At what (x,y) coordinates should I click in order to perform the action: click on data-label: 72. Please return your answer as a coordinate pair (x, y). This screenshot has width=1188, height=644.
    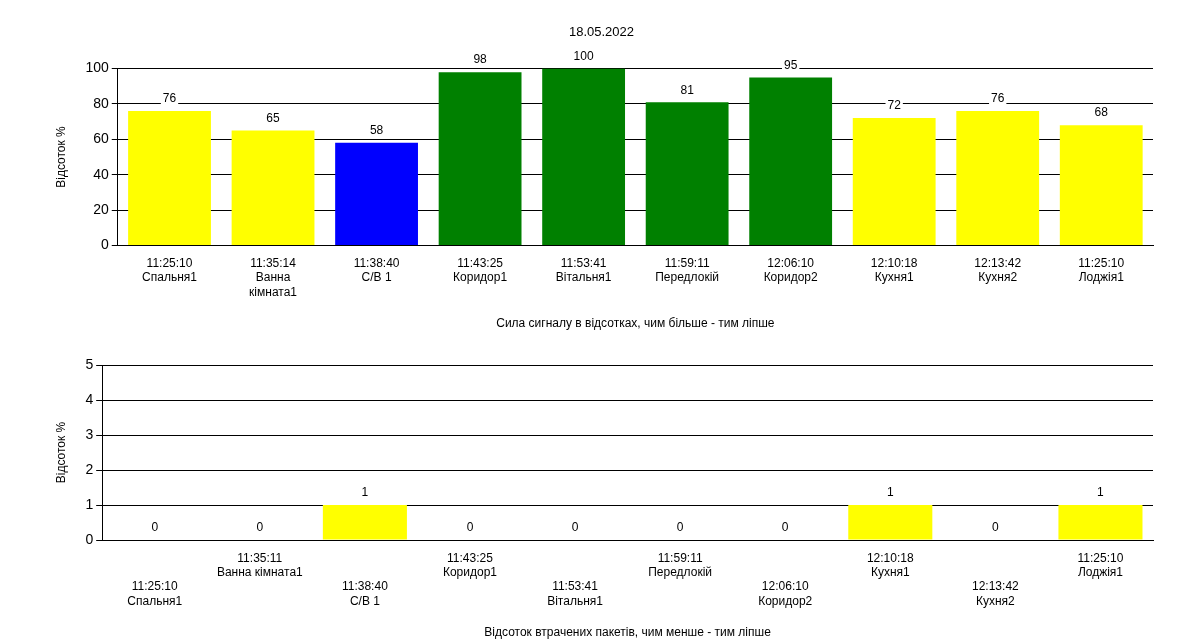
    Looking at the image, I should click on (894, 105).